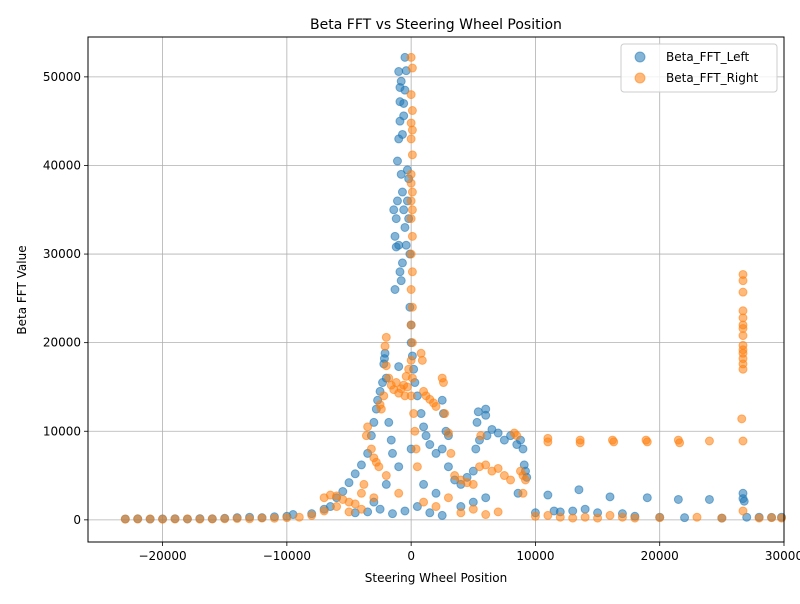  What do you see at coordinates (712, 78) in the screenshot?
I see `legend-label-right: Beta_FFT_Right` at bounding box center [712, 78].